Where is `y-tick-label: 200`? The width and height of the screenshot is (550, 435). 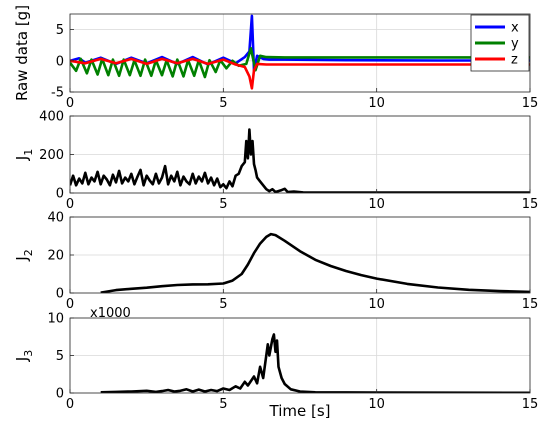
y-tick-label: 200 is located at coordinates (51, 155).